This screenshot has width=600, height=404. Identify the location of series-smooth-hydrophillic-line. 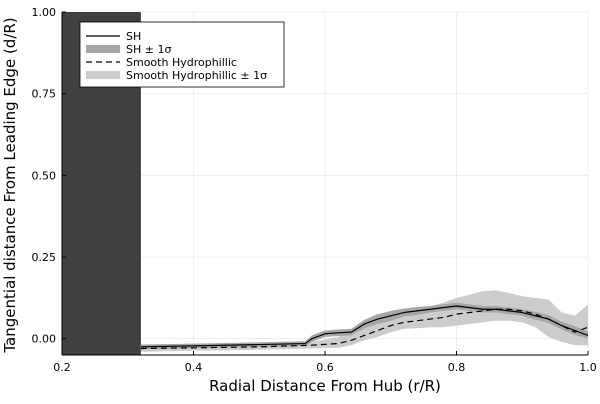
(364, 329).